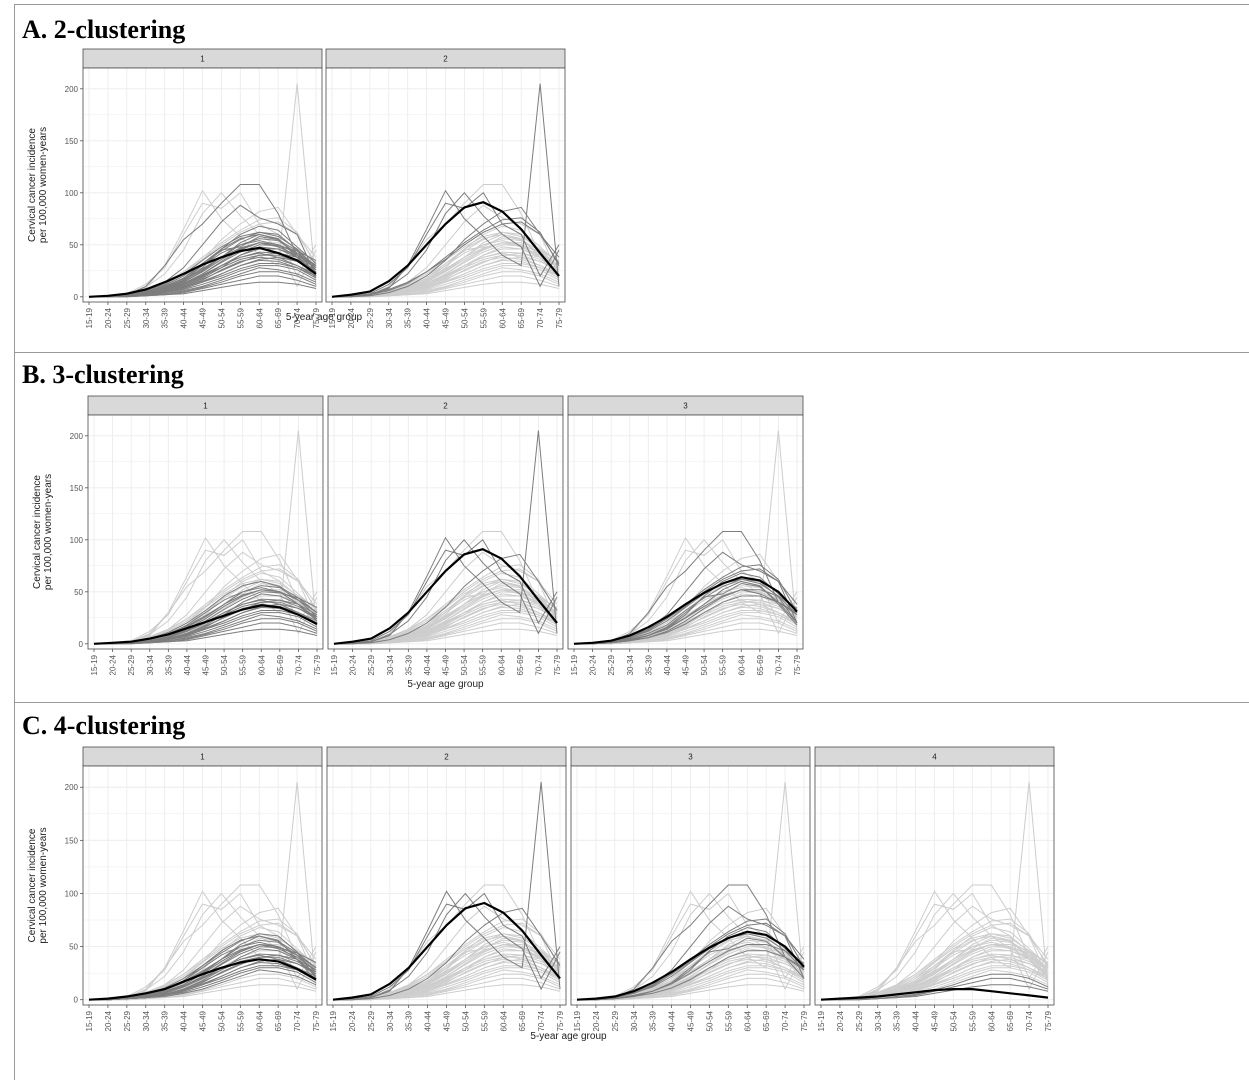  I want to click on facet-label: 1, so click(202, 757).